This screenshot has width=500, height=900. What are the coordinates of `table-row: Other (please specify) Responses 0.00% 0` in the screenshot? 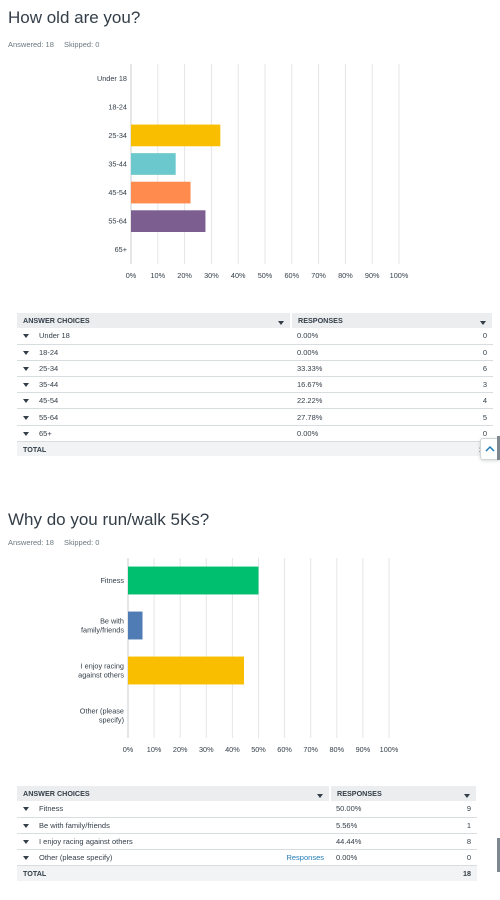 It's located at (247, 858).